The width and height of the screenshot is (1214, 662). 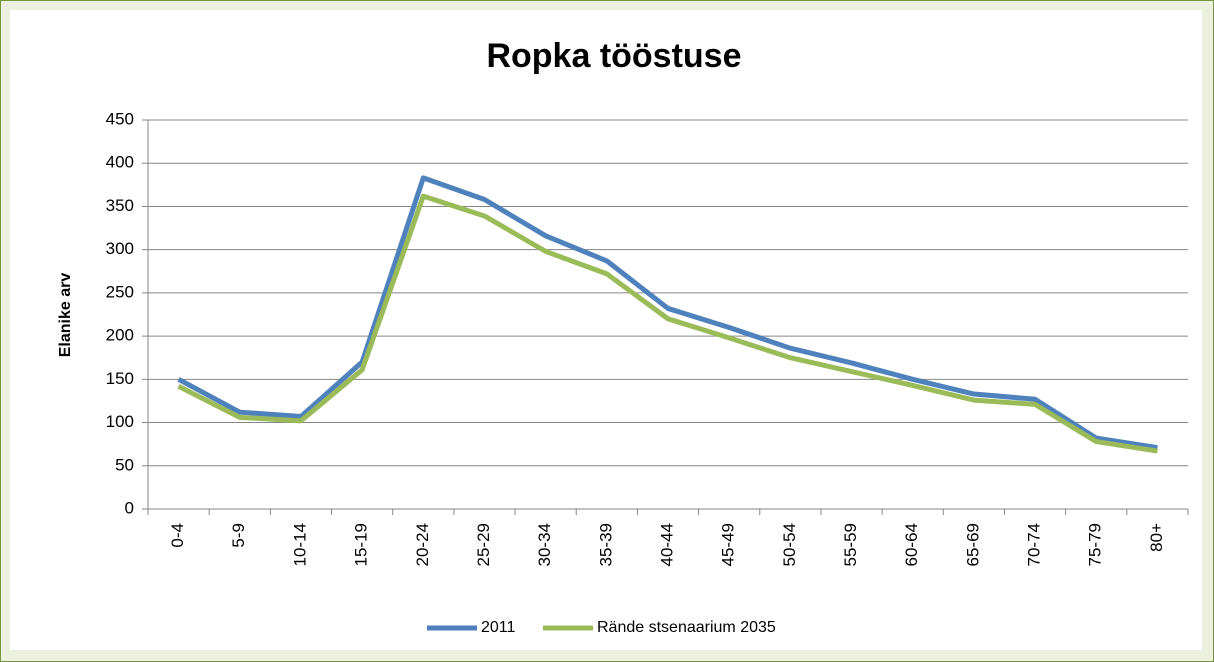 I want to click on x-tick-label: 0-4, so click(x=177, y=535).